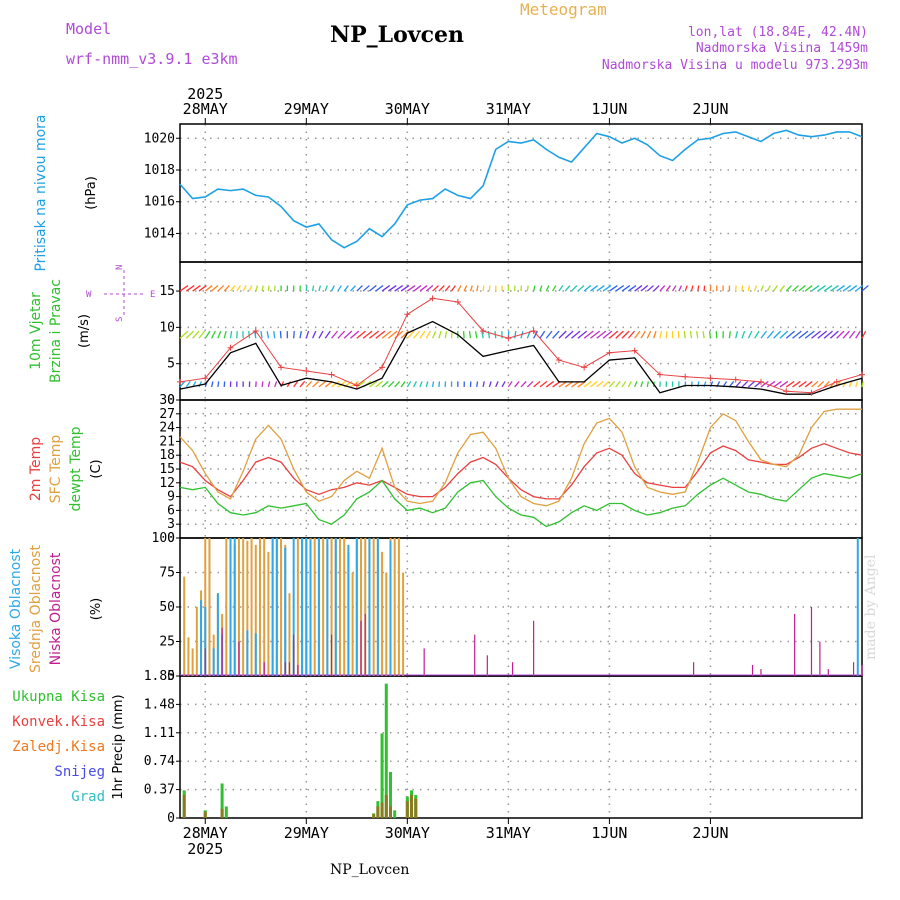 The width and height of the screenshot is (900, 900). Describe the element at coordinates (508, 833) in the screenshot. I see `x-day-label-bottom: 31MAY` at that location.